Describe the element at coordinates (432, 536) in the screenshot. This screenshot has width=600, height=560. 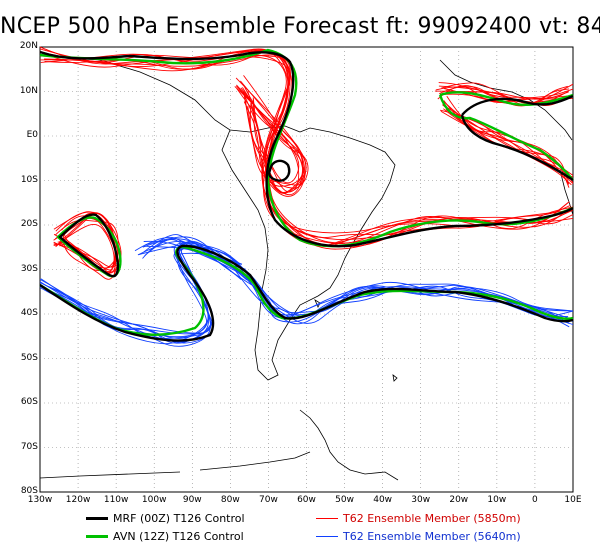
I see `legend-label: T62 Ensemble Member (5640m)` at that location.